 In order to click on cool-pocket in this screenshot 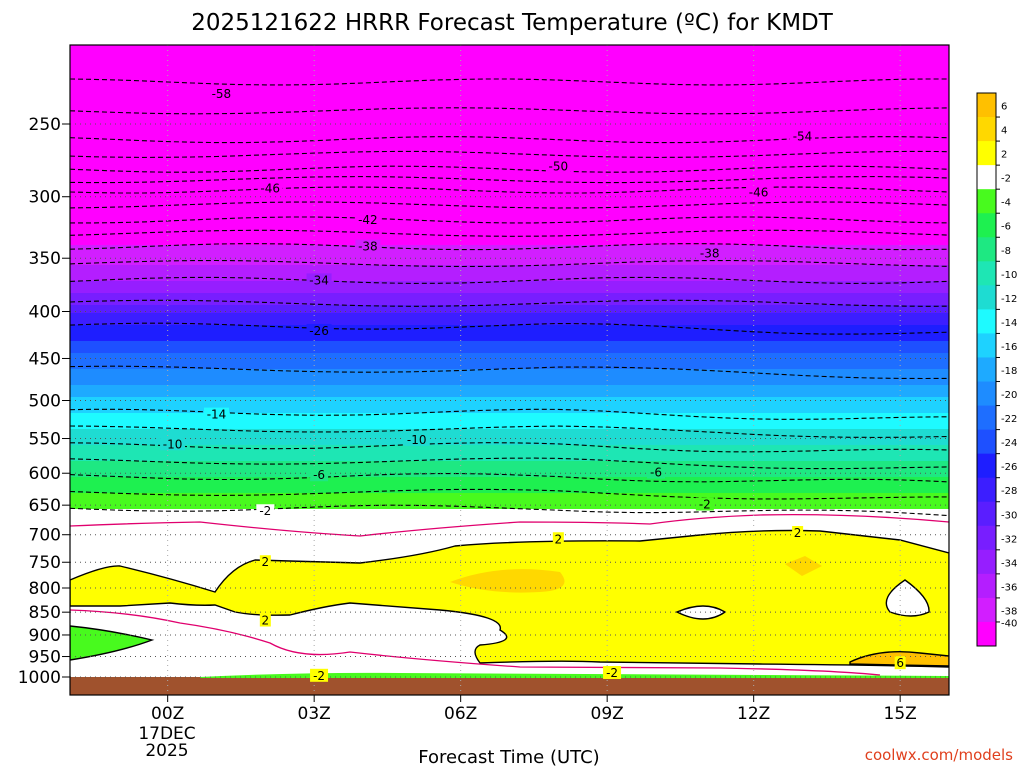, I will do `click(907, 598)`.